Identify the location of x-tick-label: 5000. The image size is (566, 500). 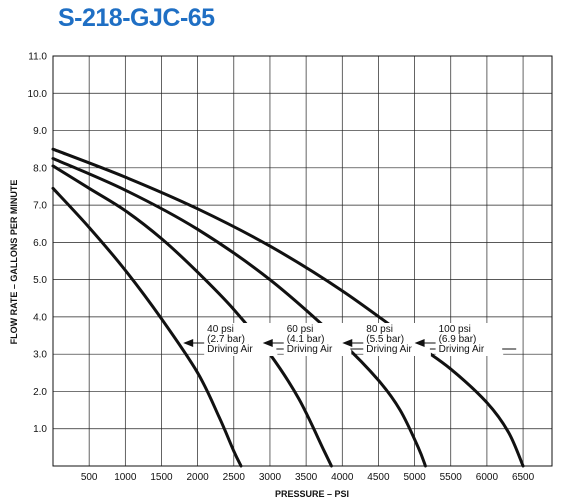
(414, 477).